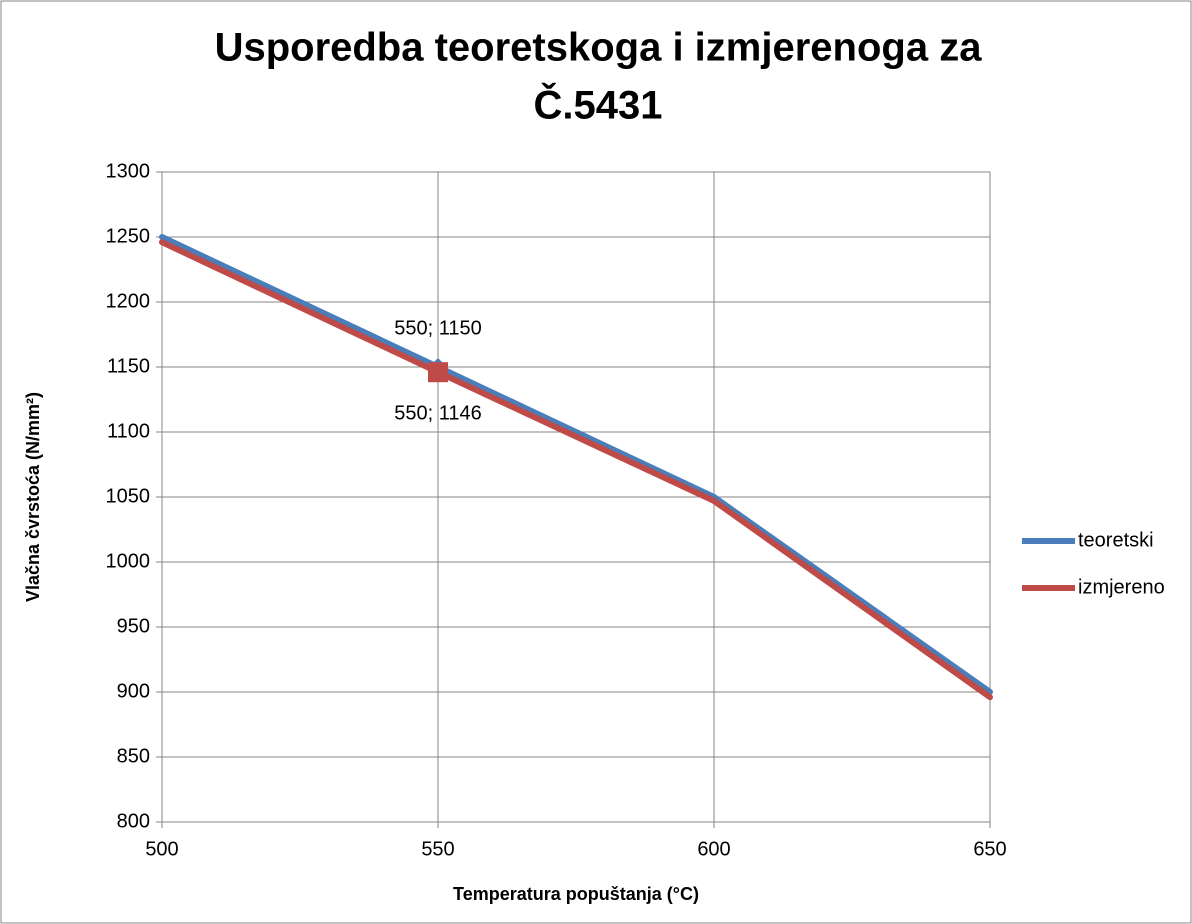 The image size is (1192, 924). Describe the element at coordinates (576, 894) in the screenshot. I see `x-axis-title: Temperatura popuštanja (°C)` at that location.